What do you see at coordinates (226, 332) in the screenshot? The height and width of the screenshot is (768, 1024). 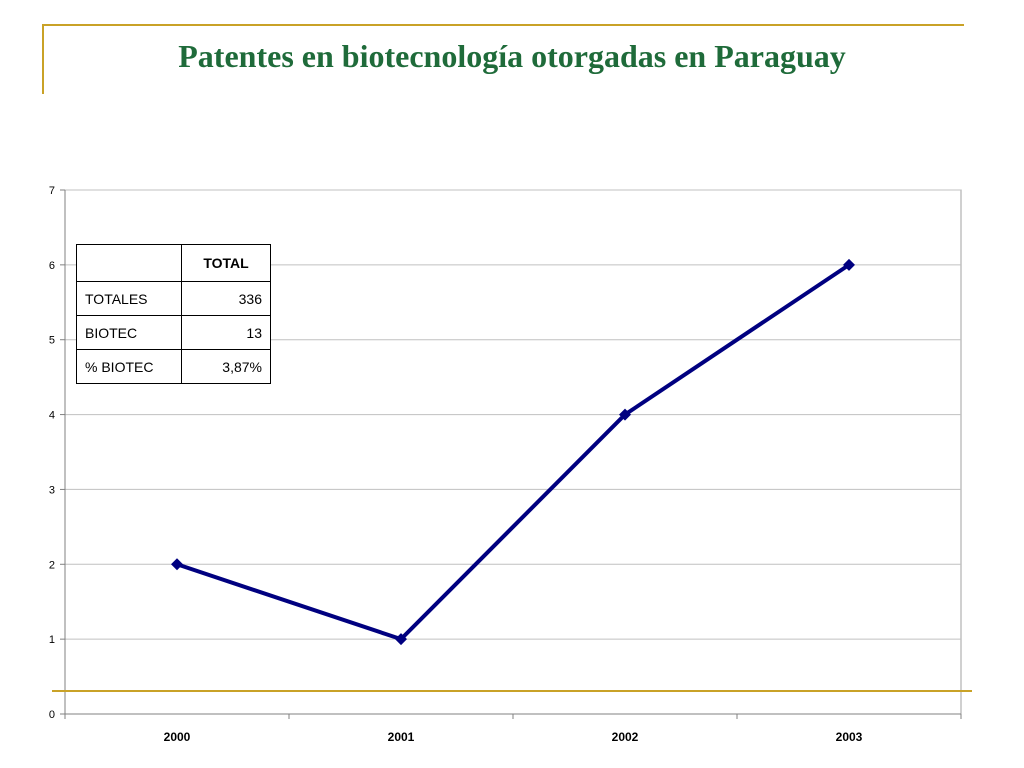 I see `table-row-value: 13` at bounding box center [226, 332].